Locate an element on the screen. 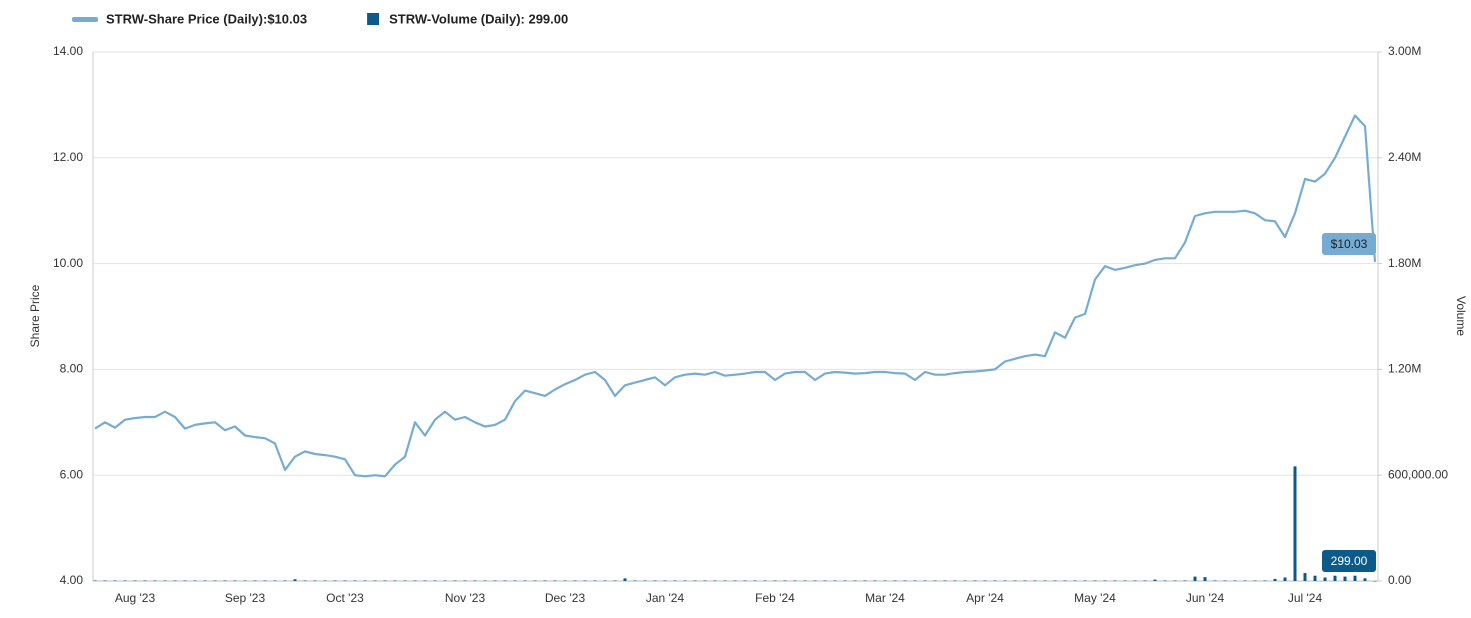 This screenshot has height=618, width=1471. x-tick-label: Mar '24 is located at coordinates (885, 598).